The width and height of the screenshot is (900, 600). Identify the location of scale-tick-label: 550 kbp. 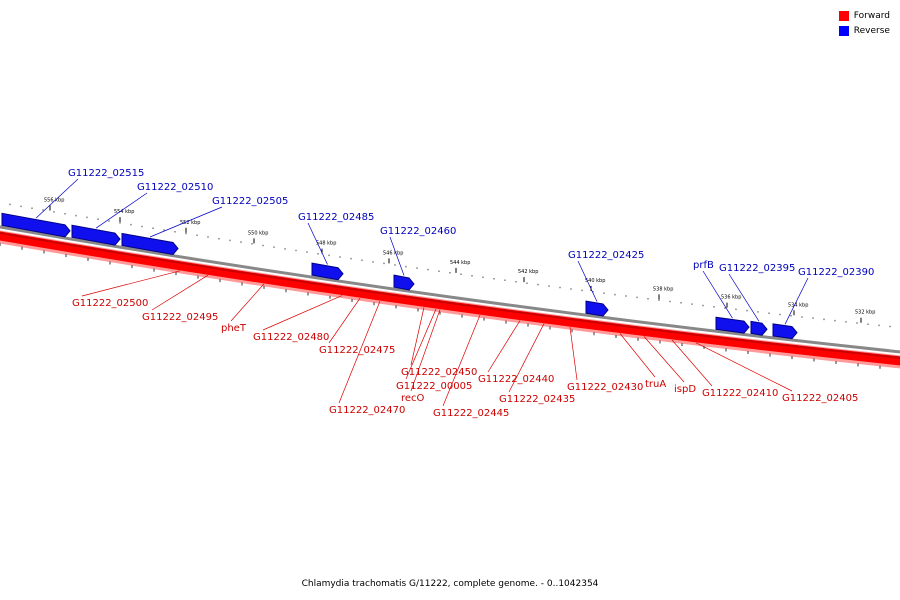
(258, 233).